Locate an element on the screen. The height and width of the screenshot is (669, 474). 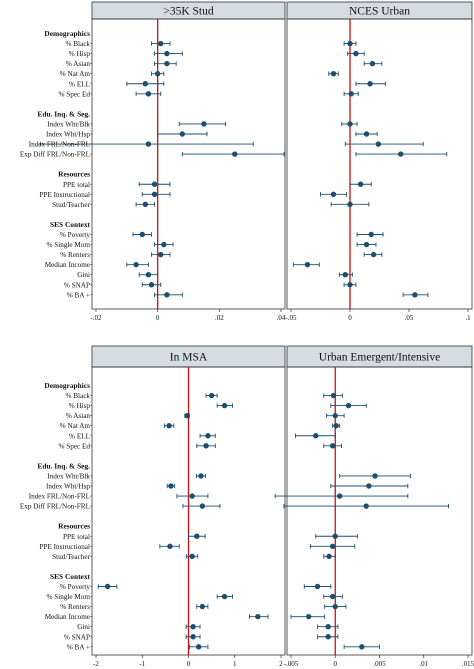
variable-label: Stud/Teacher is located at coordinates (71, 557).